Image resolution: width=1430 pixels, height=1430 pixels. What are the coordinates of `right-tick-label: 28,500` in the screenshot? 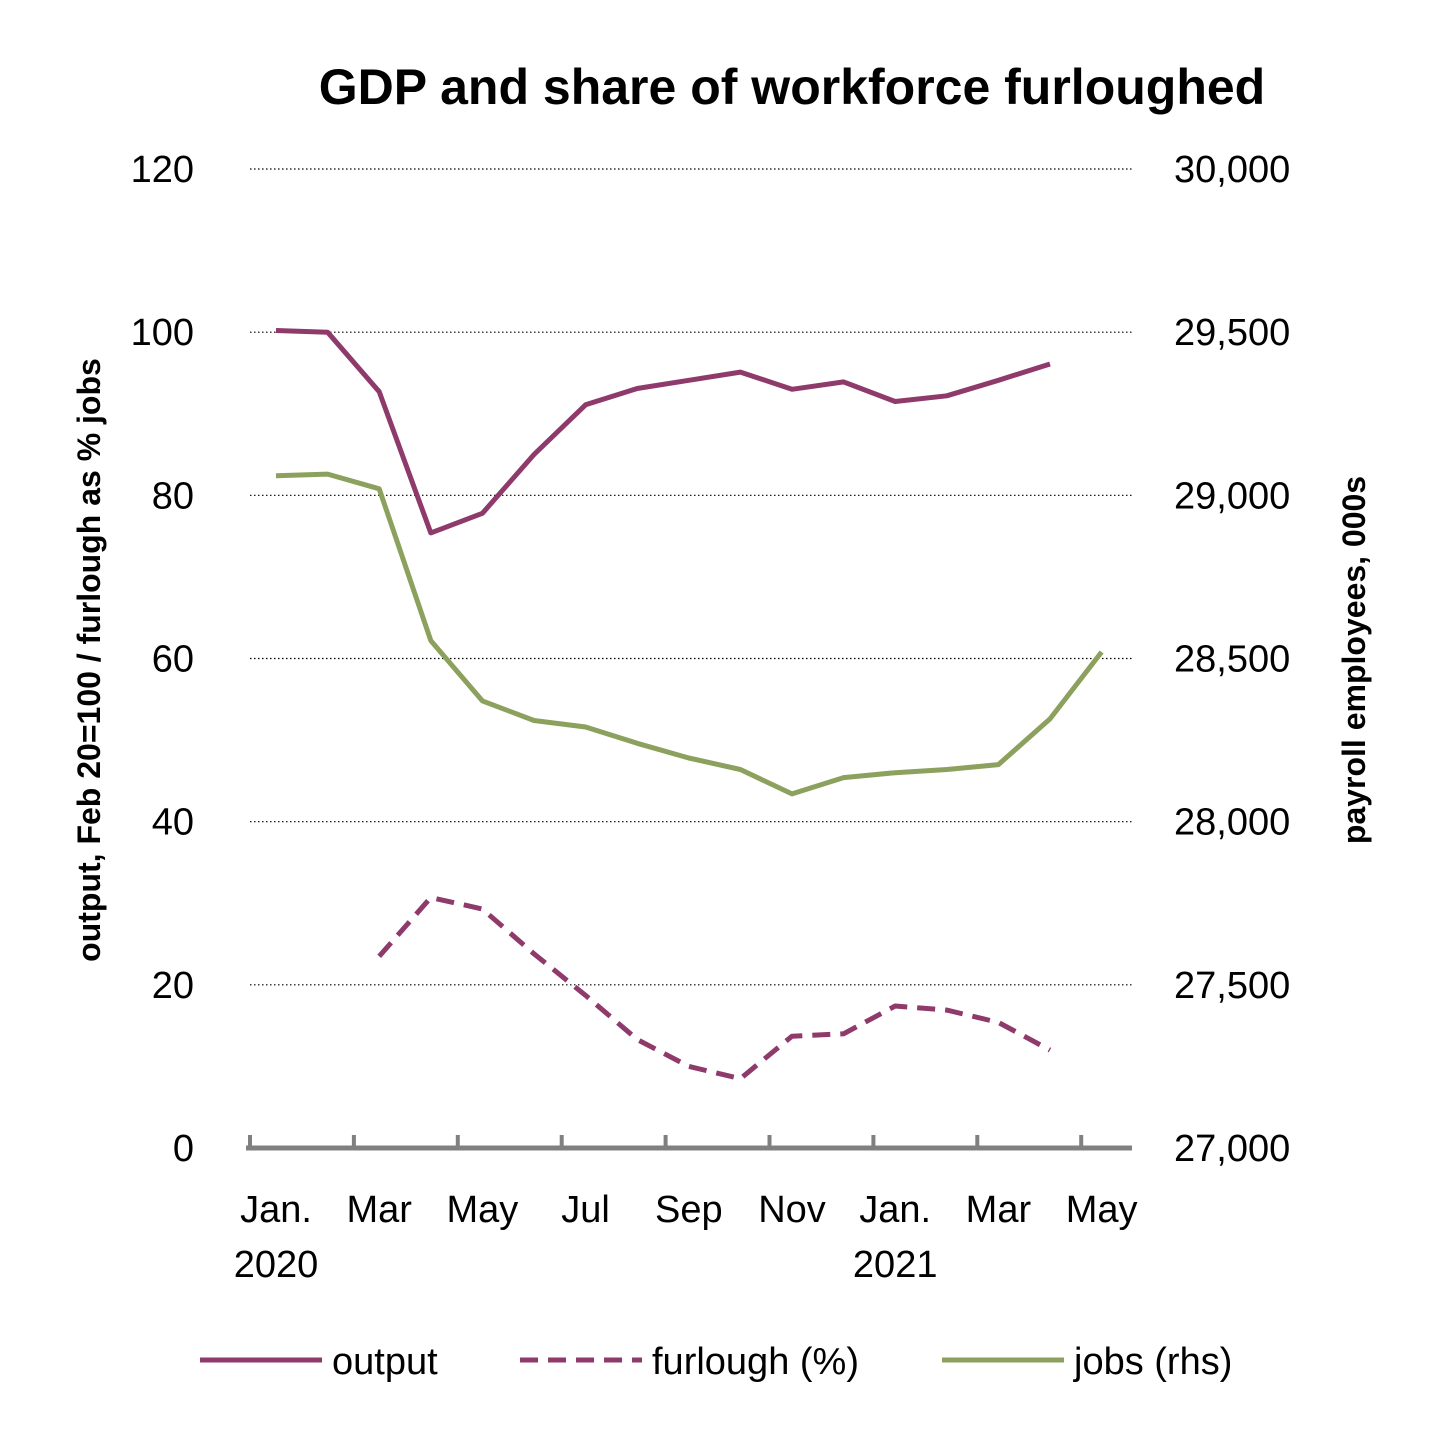 It's located at (1232, 660).